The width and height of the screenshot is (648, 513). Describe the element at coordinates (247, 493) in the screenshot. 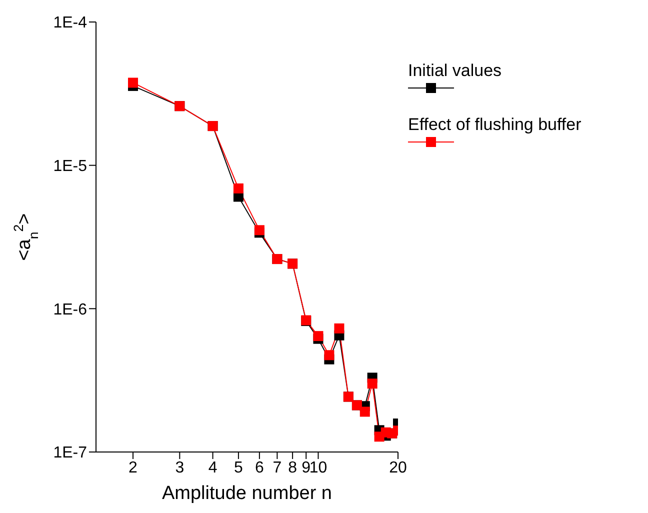

I see `x-axis-title: Amplitude number n` at that location.